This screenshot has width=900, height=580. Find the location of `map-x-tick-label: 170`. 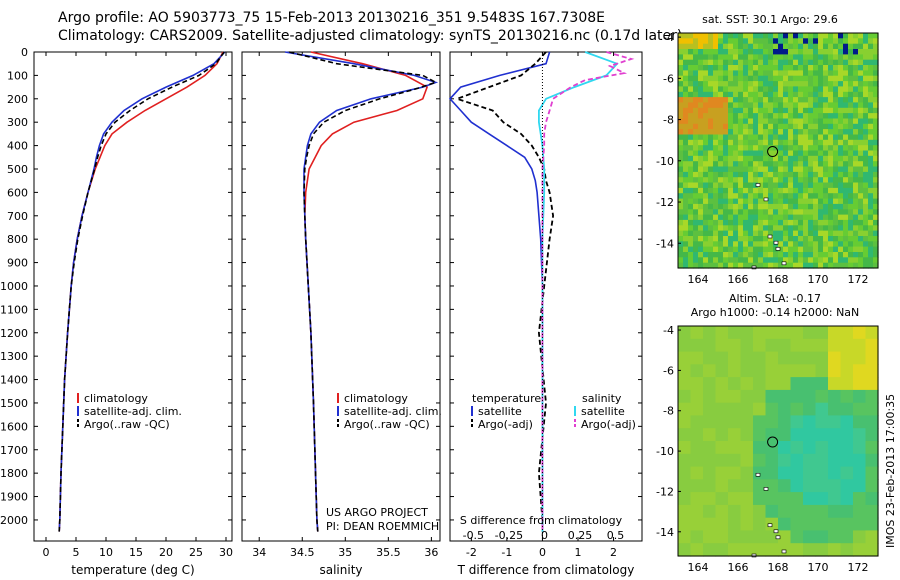

map-x-tick-label: 170 is located at coordinates (818, 279).